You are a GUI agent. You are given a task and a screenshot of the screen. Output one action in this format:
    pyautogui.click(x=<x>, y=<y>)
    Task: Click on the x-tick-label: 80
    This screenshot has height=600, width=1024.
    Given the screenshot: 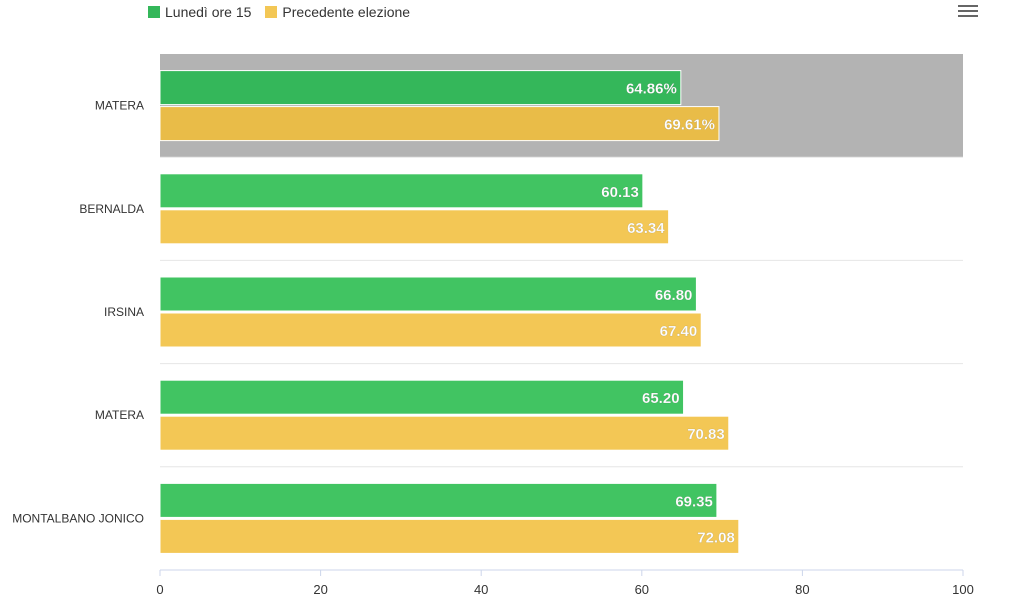 What is the action you would take?
    pyautogui.click(x=802, y=589)
    